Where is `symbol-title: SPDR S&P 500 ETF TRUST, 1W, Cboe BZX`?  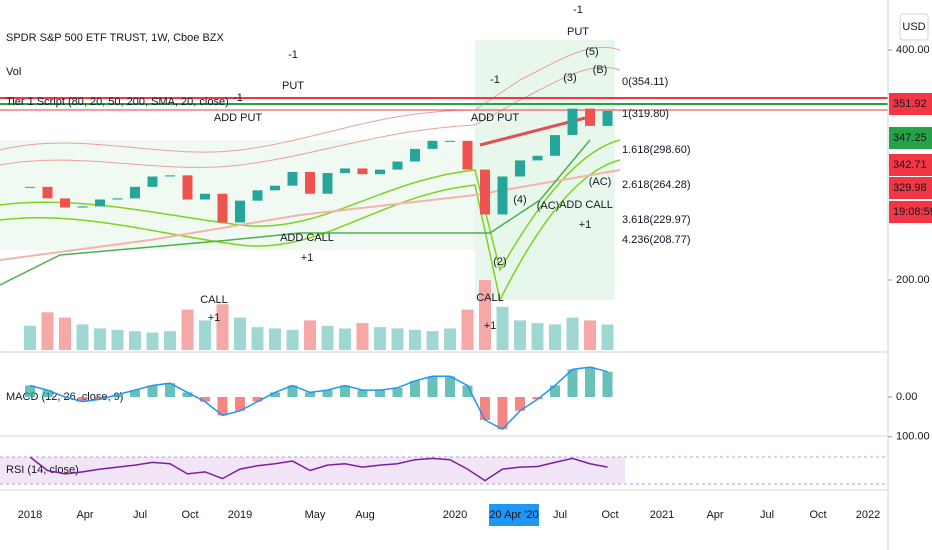
symbol-title: SPDR S&P 500 ETF TRUST, 1W, Cboe BZX is located at coordinates (115, 38).